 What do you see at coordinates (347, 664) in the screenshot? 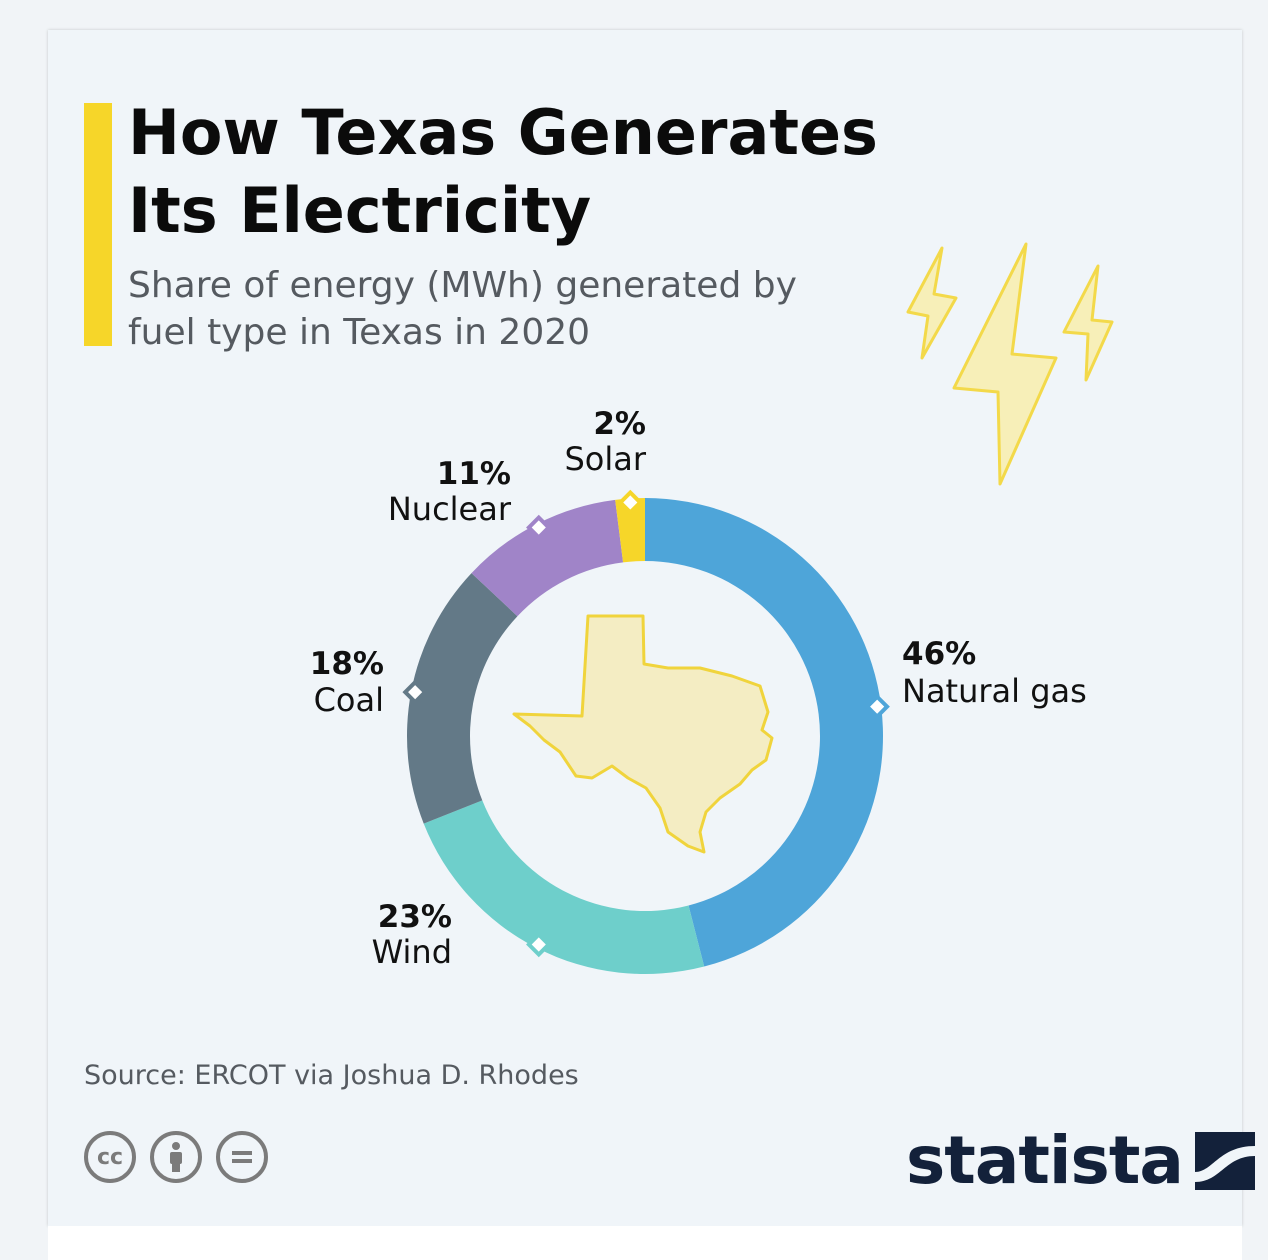
I see `label-value-coal: 18%` at bounding box center [347, 664].